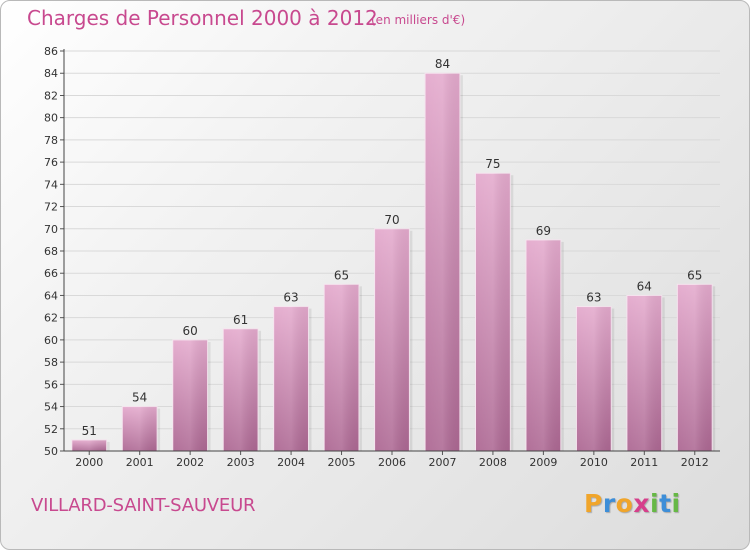  Describe the element at coordinates (51, 251) in the screenshot. I see `y-tick-label: 68` at that location.